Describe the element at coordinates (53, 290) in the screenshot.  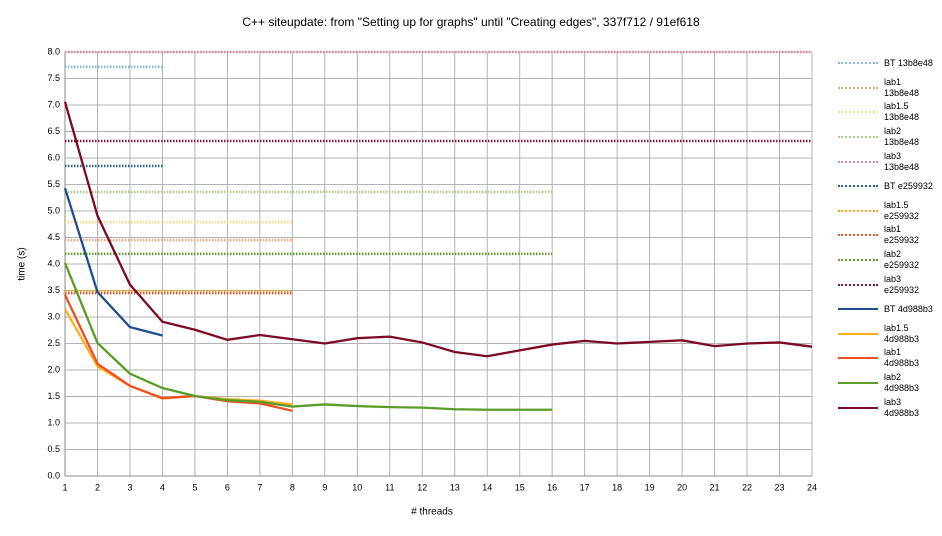
I see `y-tick-label: 3.5` at that location.